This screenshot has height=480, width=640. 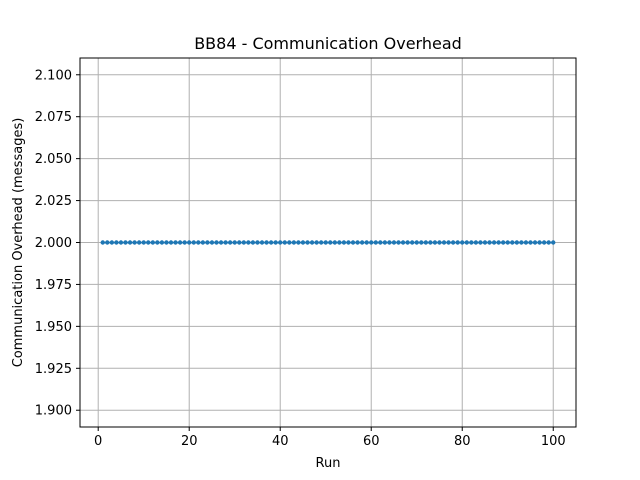 I want to click on y-tick-label: 1.950, so click(x=53, y=327).